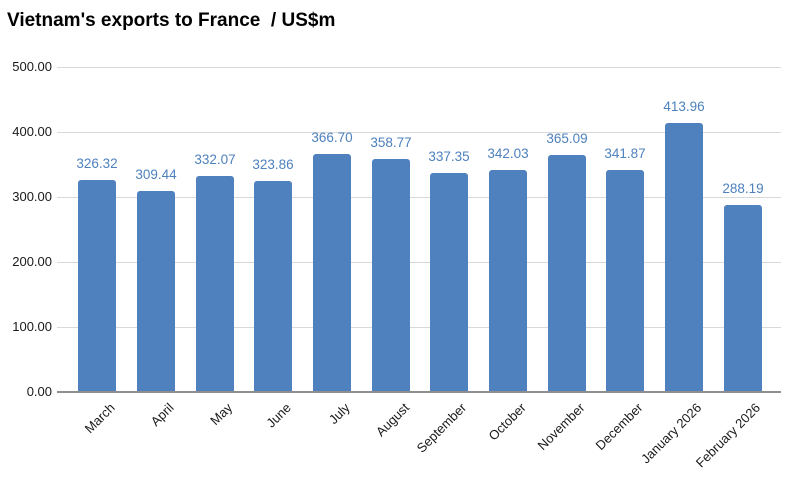 Image resolution: width=797 pixels, height=492 pixels. What do you see at coordinates (507, 422) in the screenshot?
I see `x-category-label: October` at bounding box center [507, 422].